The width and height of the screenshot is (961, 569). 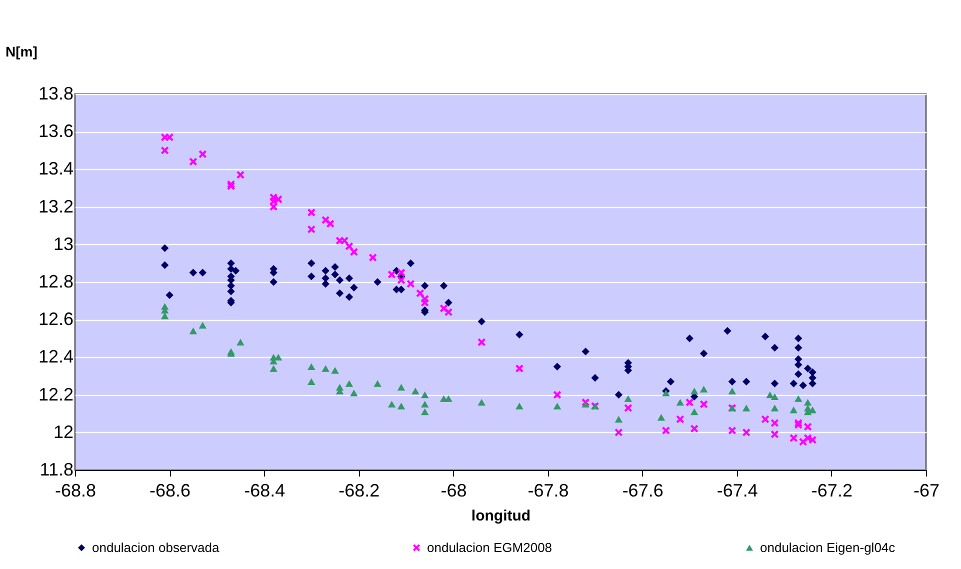 What do you see at coordinates (828, 547) in the screenshot?
I see `legend-label: ondulacion Eigen-gl04c` at bounding box center [828, 547].